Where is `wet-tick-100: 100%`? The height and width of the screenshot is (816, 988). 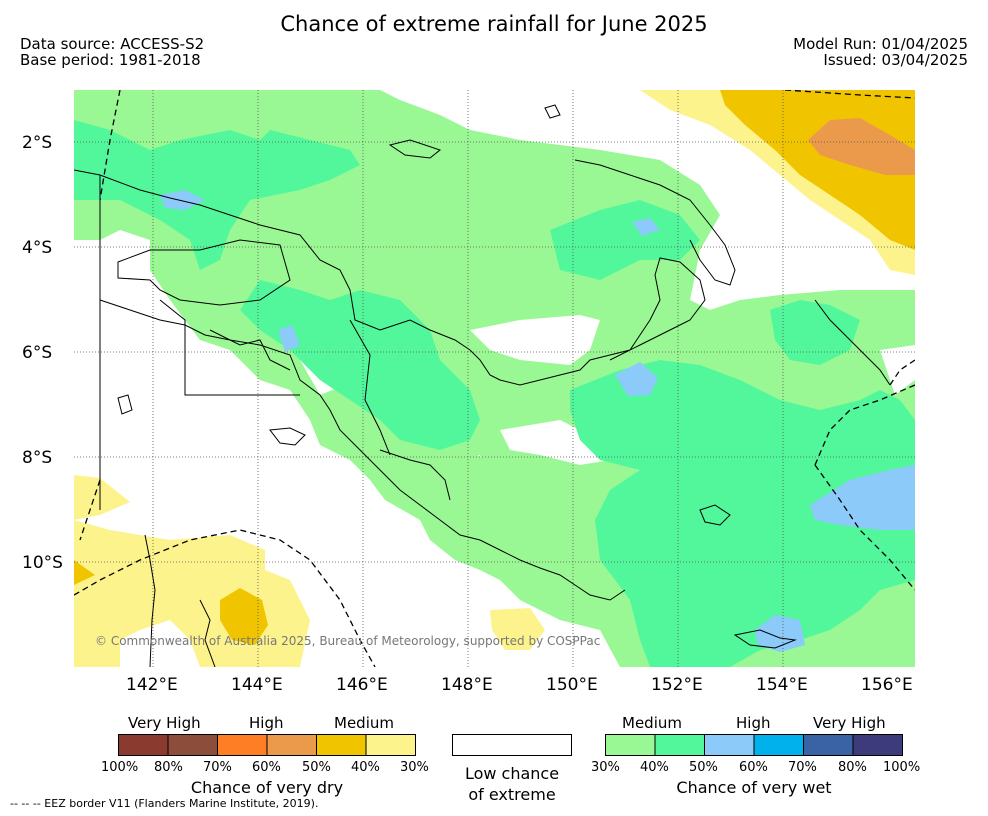 wet-tick-100: 100% is located at coordinates (902, 767).